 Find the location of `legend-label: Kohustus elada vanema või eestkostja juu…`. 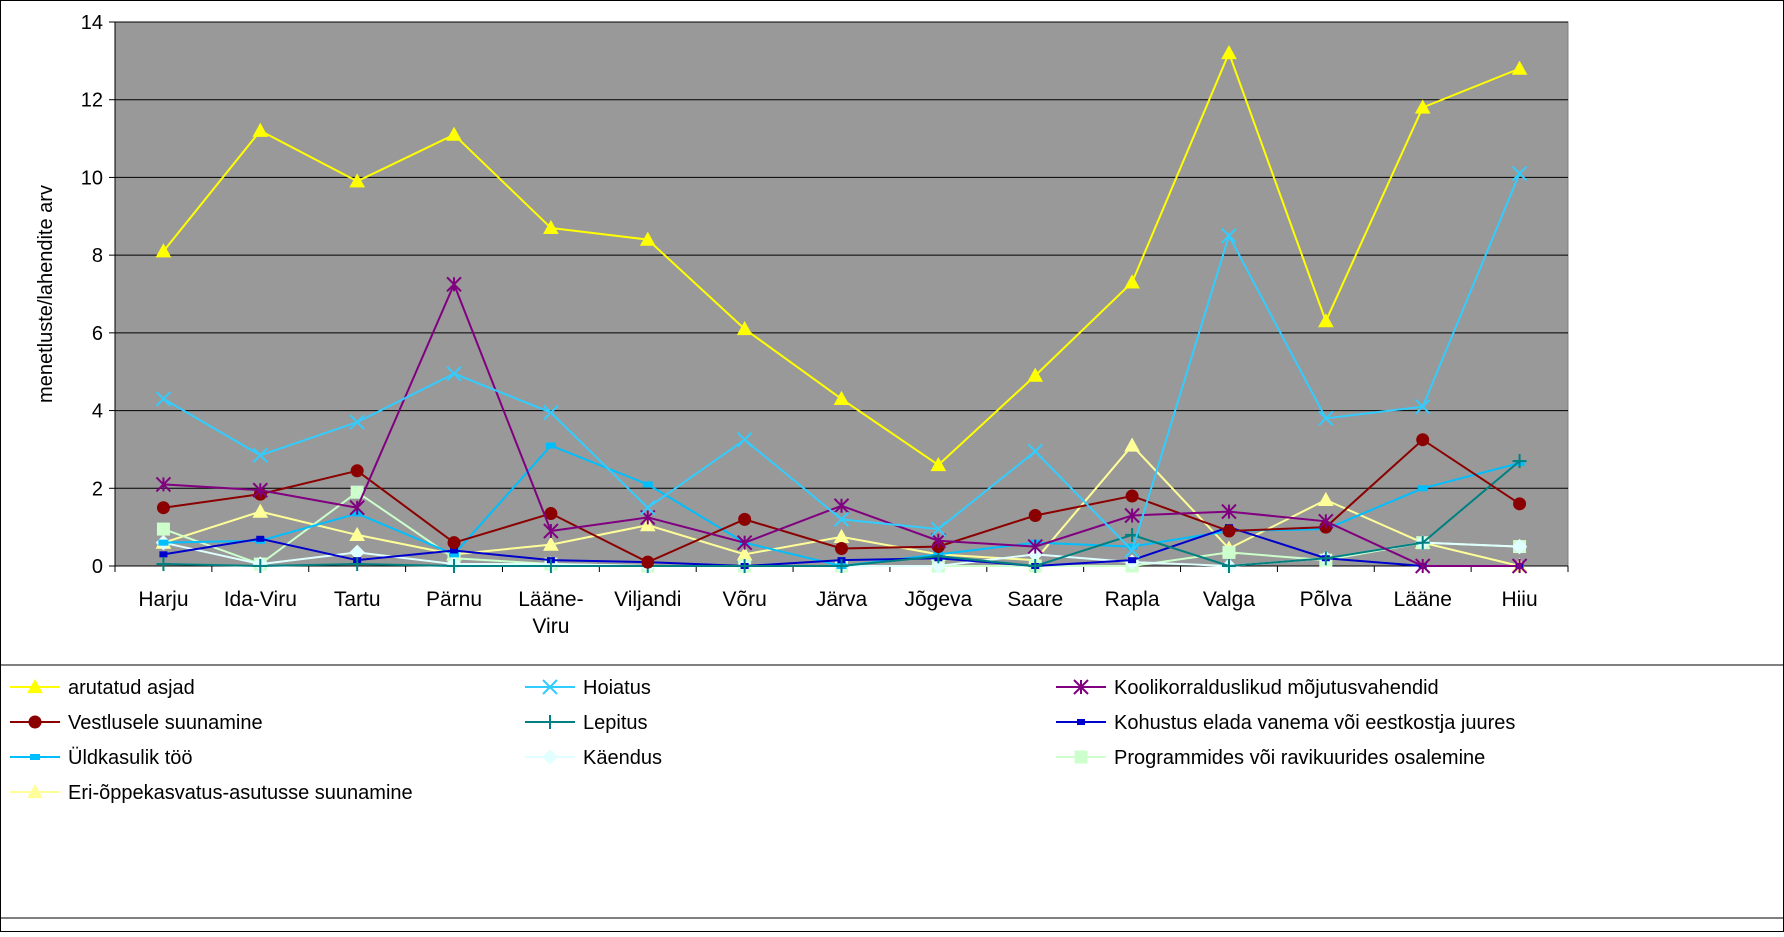

legend-label: Kohustus elada vanema või eestkostja juu… is located at coordinates (1314, 723).